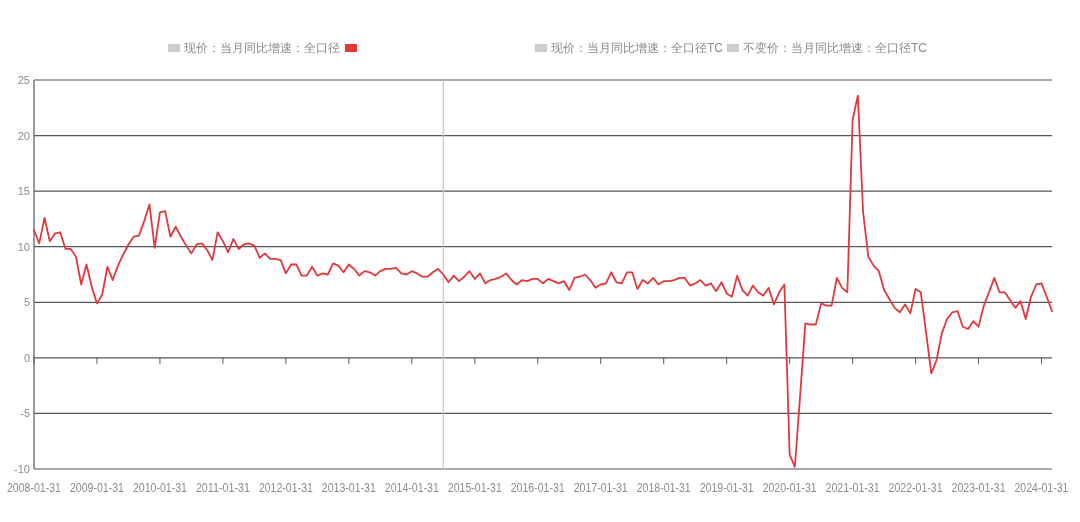 This screenshot has width=1080, height=522. I want to click on y-tick-label: 25, so click(23, 80).